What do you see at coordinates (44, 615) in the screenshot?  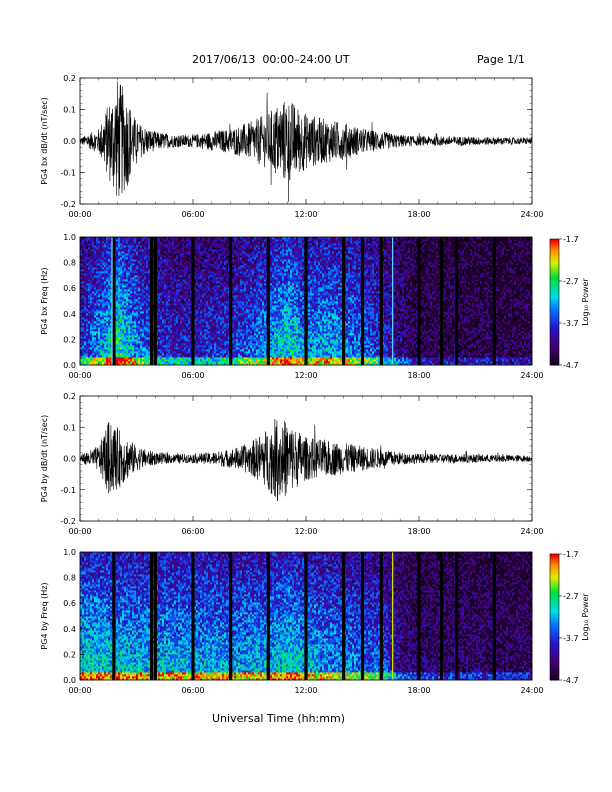 I see `y-axis-label: PG4 by Freq (Hz)` at bounding box center [44, 615].